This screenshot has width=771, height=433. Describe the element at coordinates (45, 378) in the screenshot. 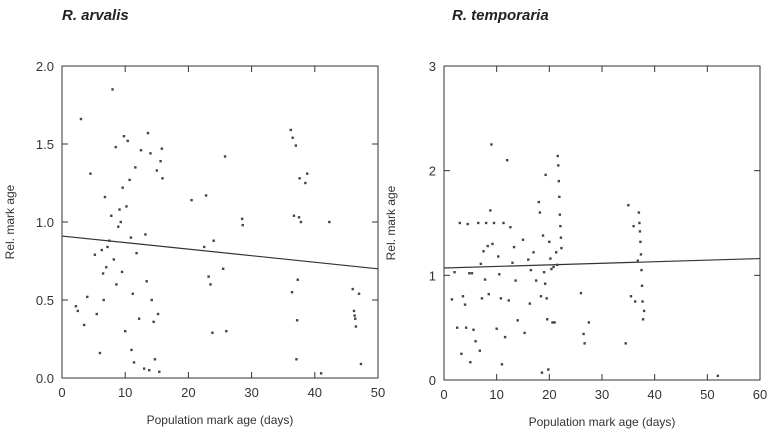

I see `y-tick-label: 0.0` at that location.